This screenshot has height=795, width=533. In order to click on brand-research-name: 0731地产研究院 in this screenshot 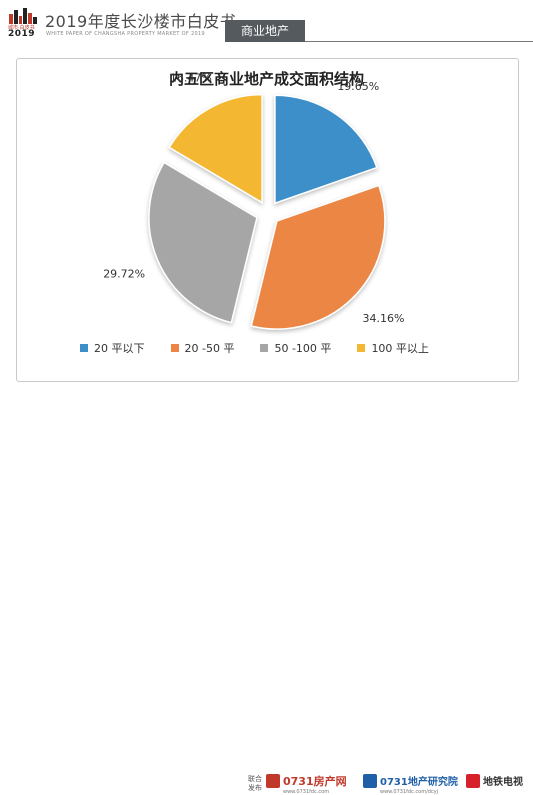, I will do `click(419, 782)`.